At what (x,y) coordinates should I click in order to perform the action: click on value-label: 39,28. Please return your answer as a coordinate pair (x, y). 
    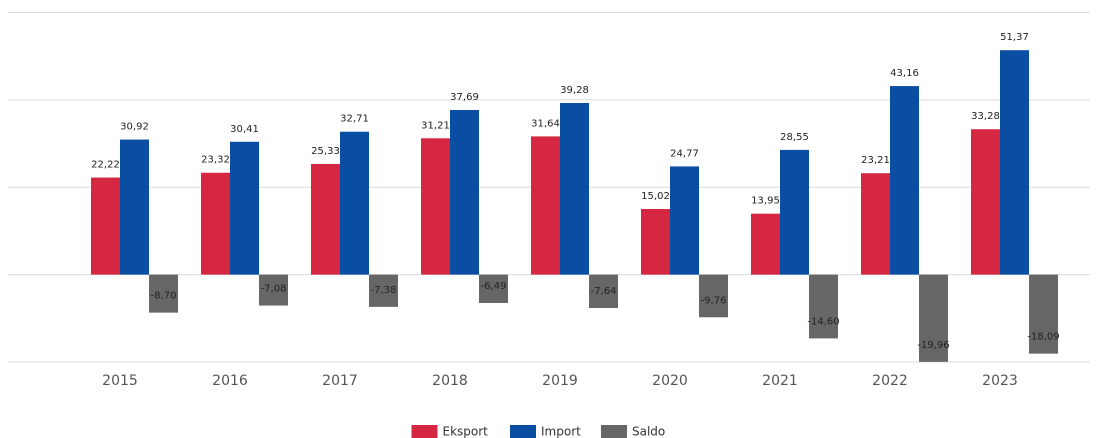
    Looking at the image, I should click on (574, 90).